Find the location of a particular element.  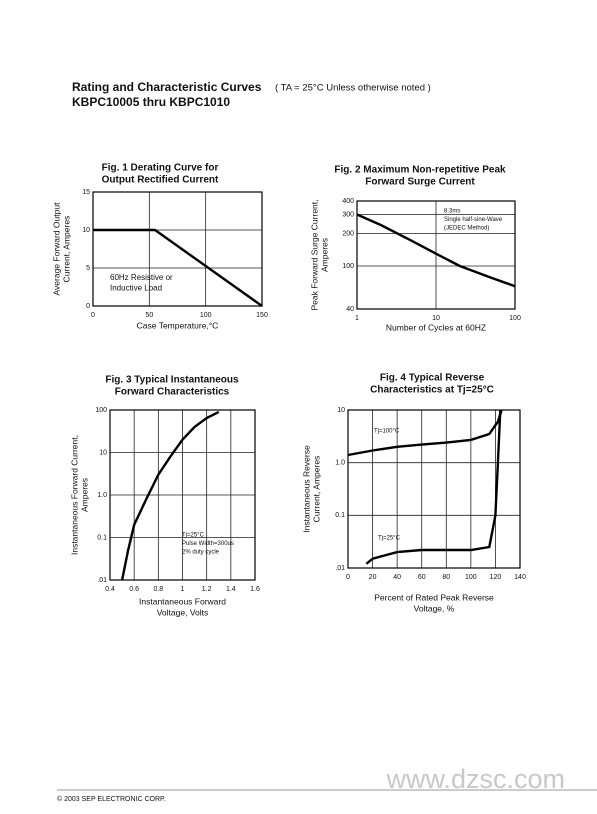

series-label: Tj=100°C is located at coordinates (387, 432).